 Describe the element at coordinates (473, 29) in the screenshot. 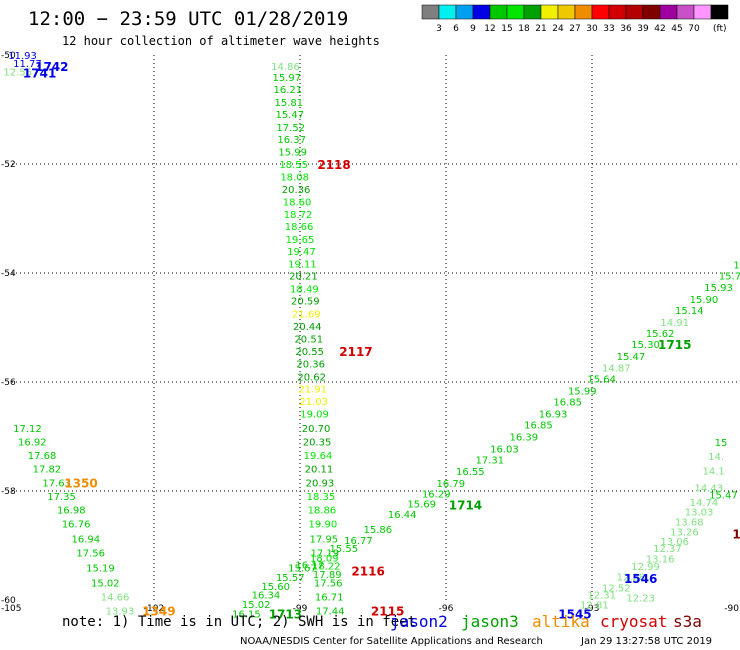

I see `color-scale-label: 9` at that location.